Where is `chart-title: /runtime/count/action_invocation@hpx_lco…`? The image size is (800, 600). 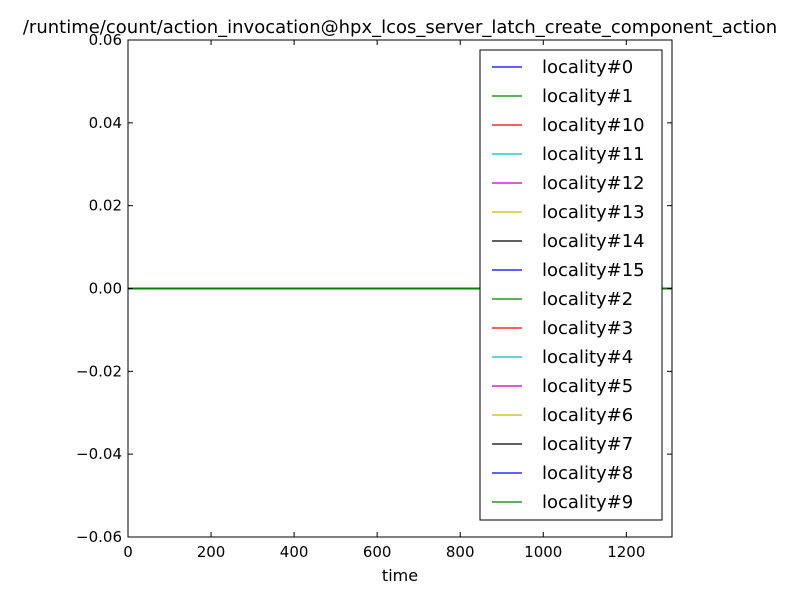 chart-title: /runtime/count/action_invocation@hpx_lco… is located at coordinates (400, 27).